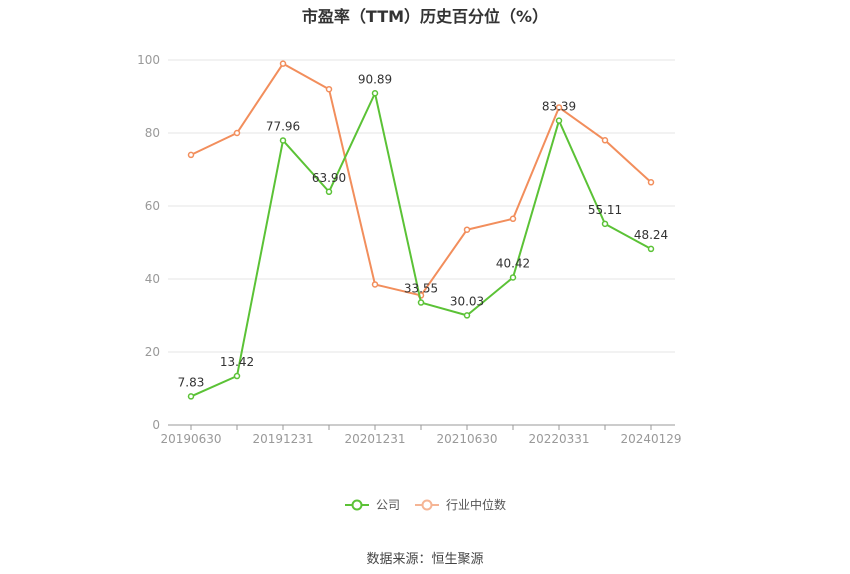 The height and width of the screenshot is (574, 850). I want to click on data-label-company: 83.39, so click(559, 107).